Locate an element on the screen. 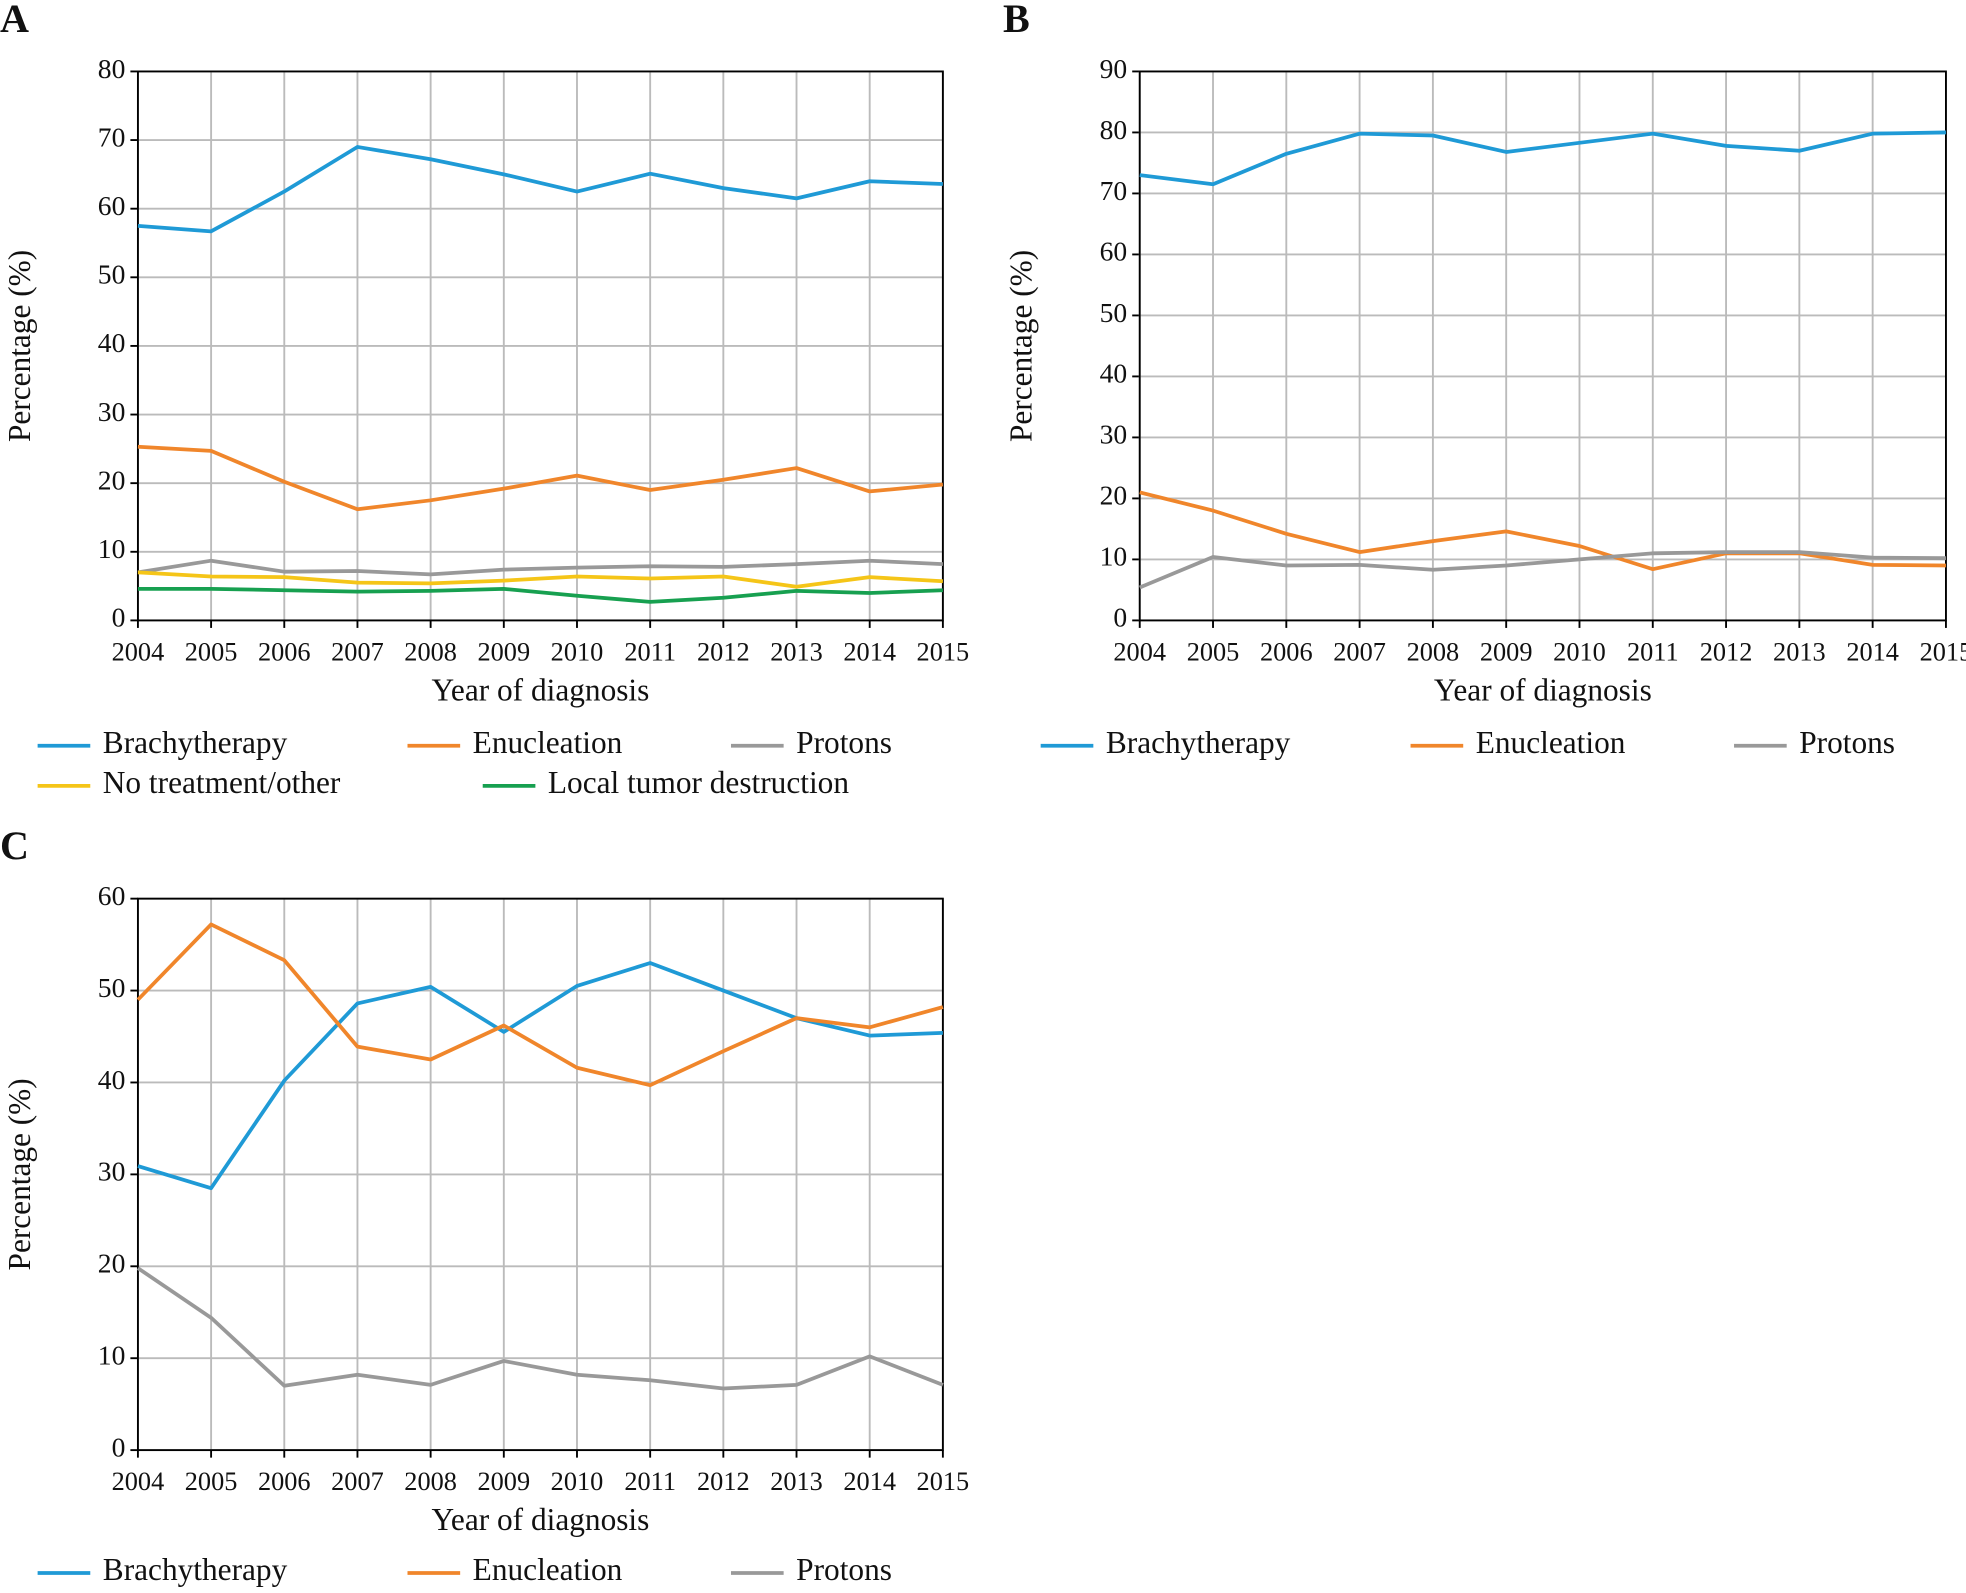  legend-label: No treatment/other is located at coordinates (222, 782).